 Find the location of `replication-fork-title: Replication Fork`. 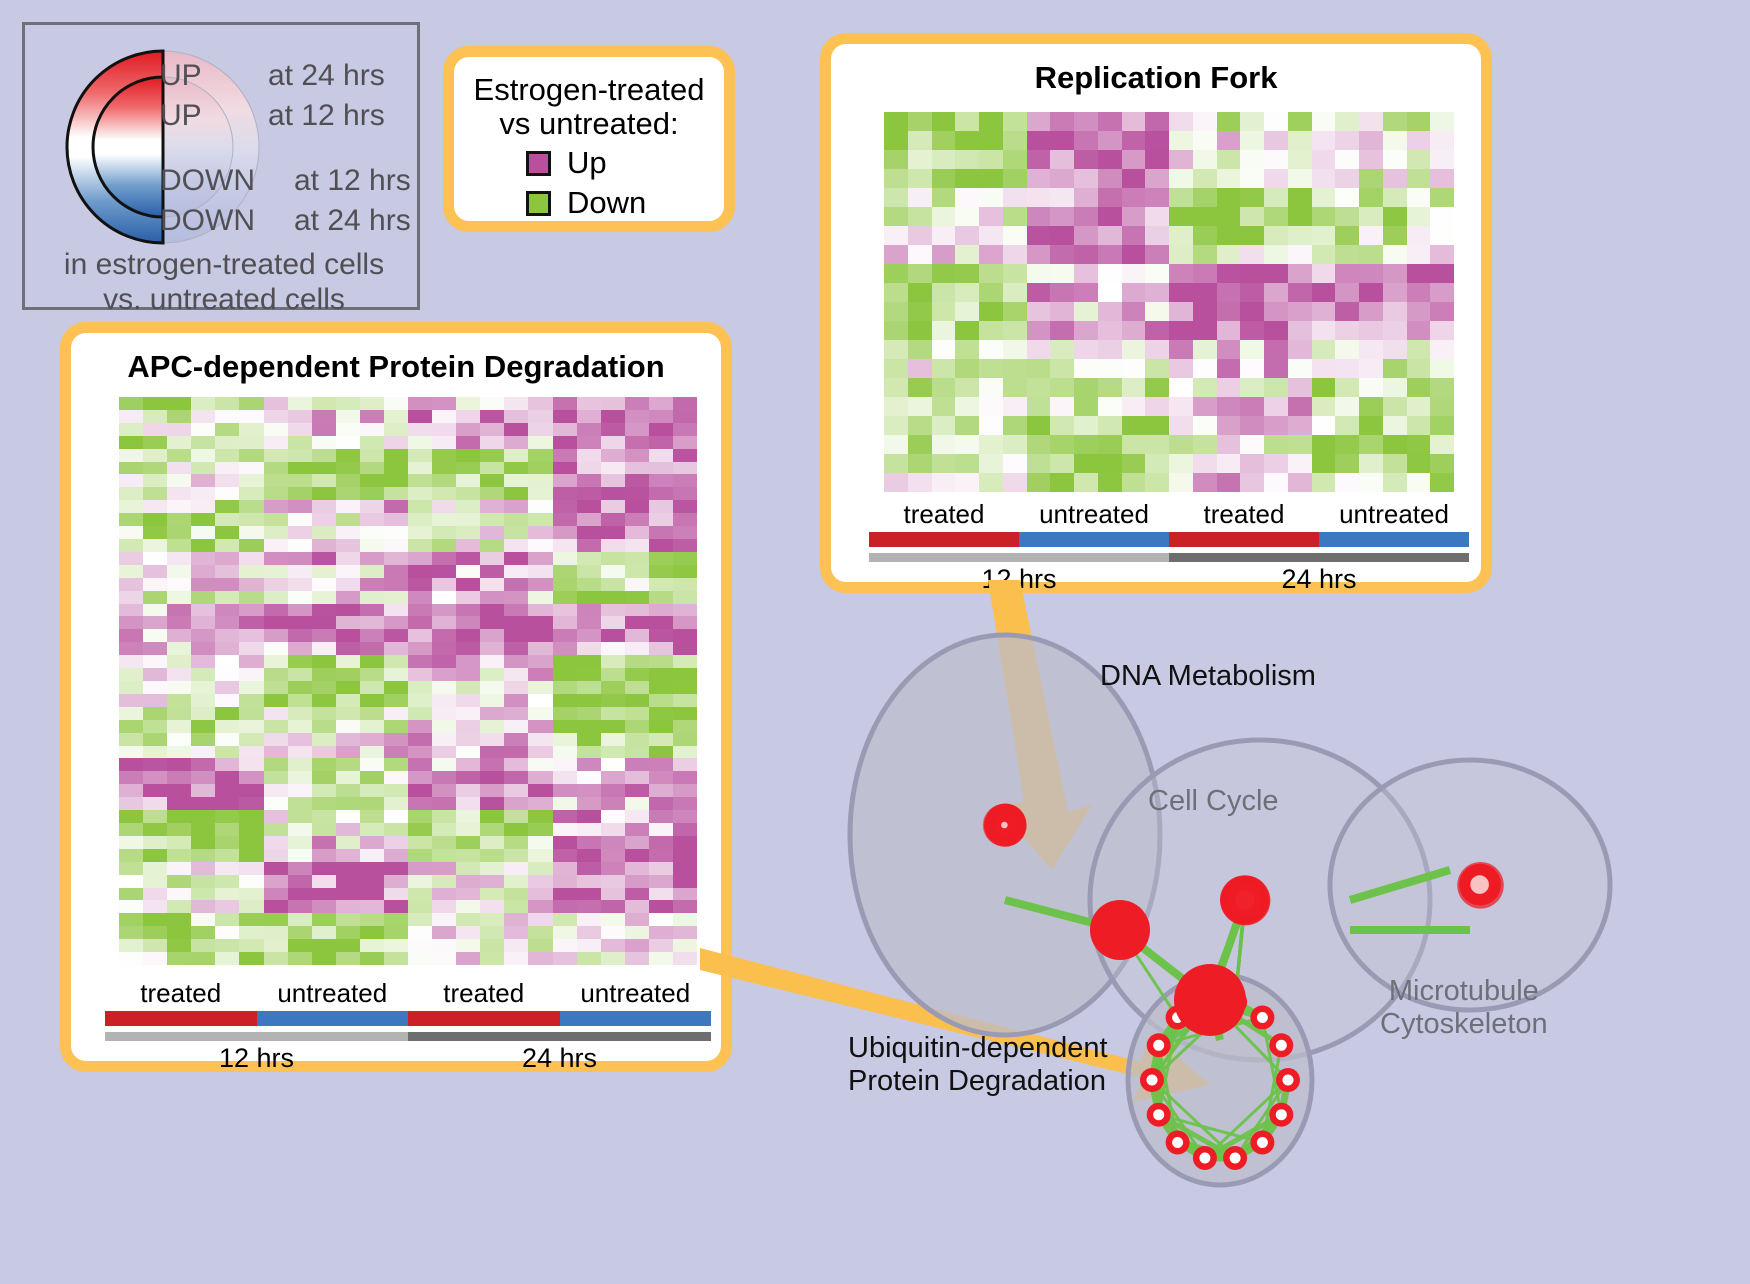

replication-fork-title: Replication Fork is located at coordinates (1156, 78).